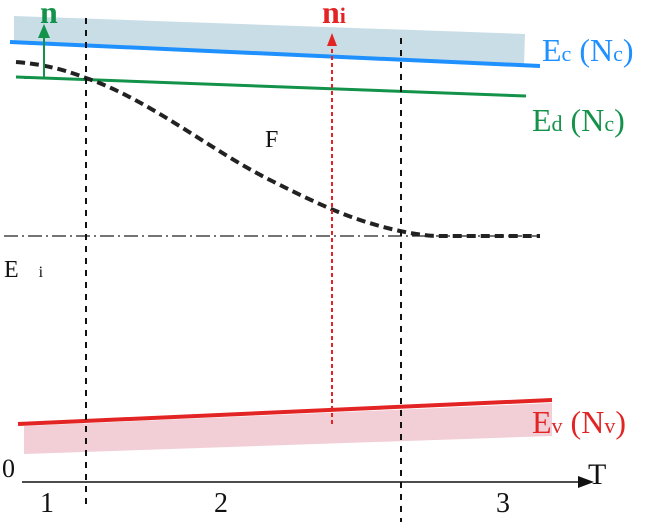 This screenshot has height=524, width=665. What do you see at coordinates (557, 123) in the screenshot?
I see `ed-label-sub: d` at bounding box center [557, 123].